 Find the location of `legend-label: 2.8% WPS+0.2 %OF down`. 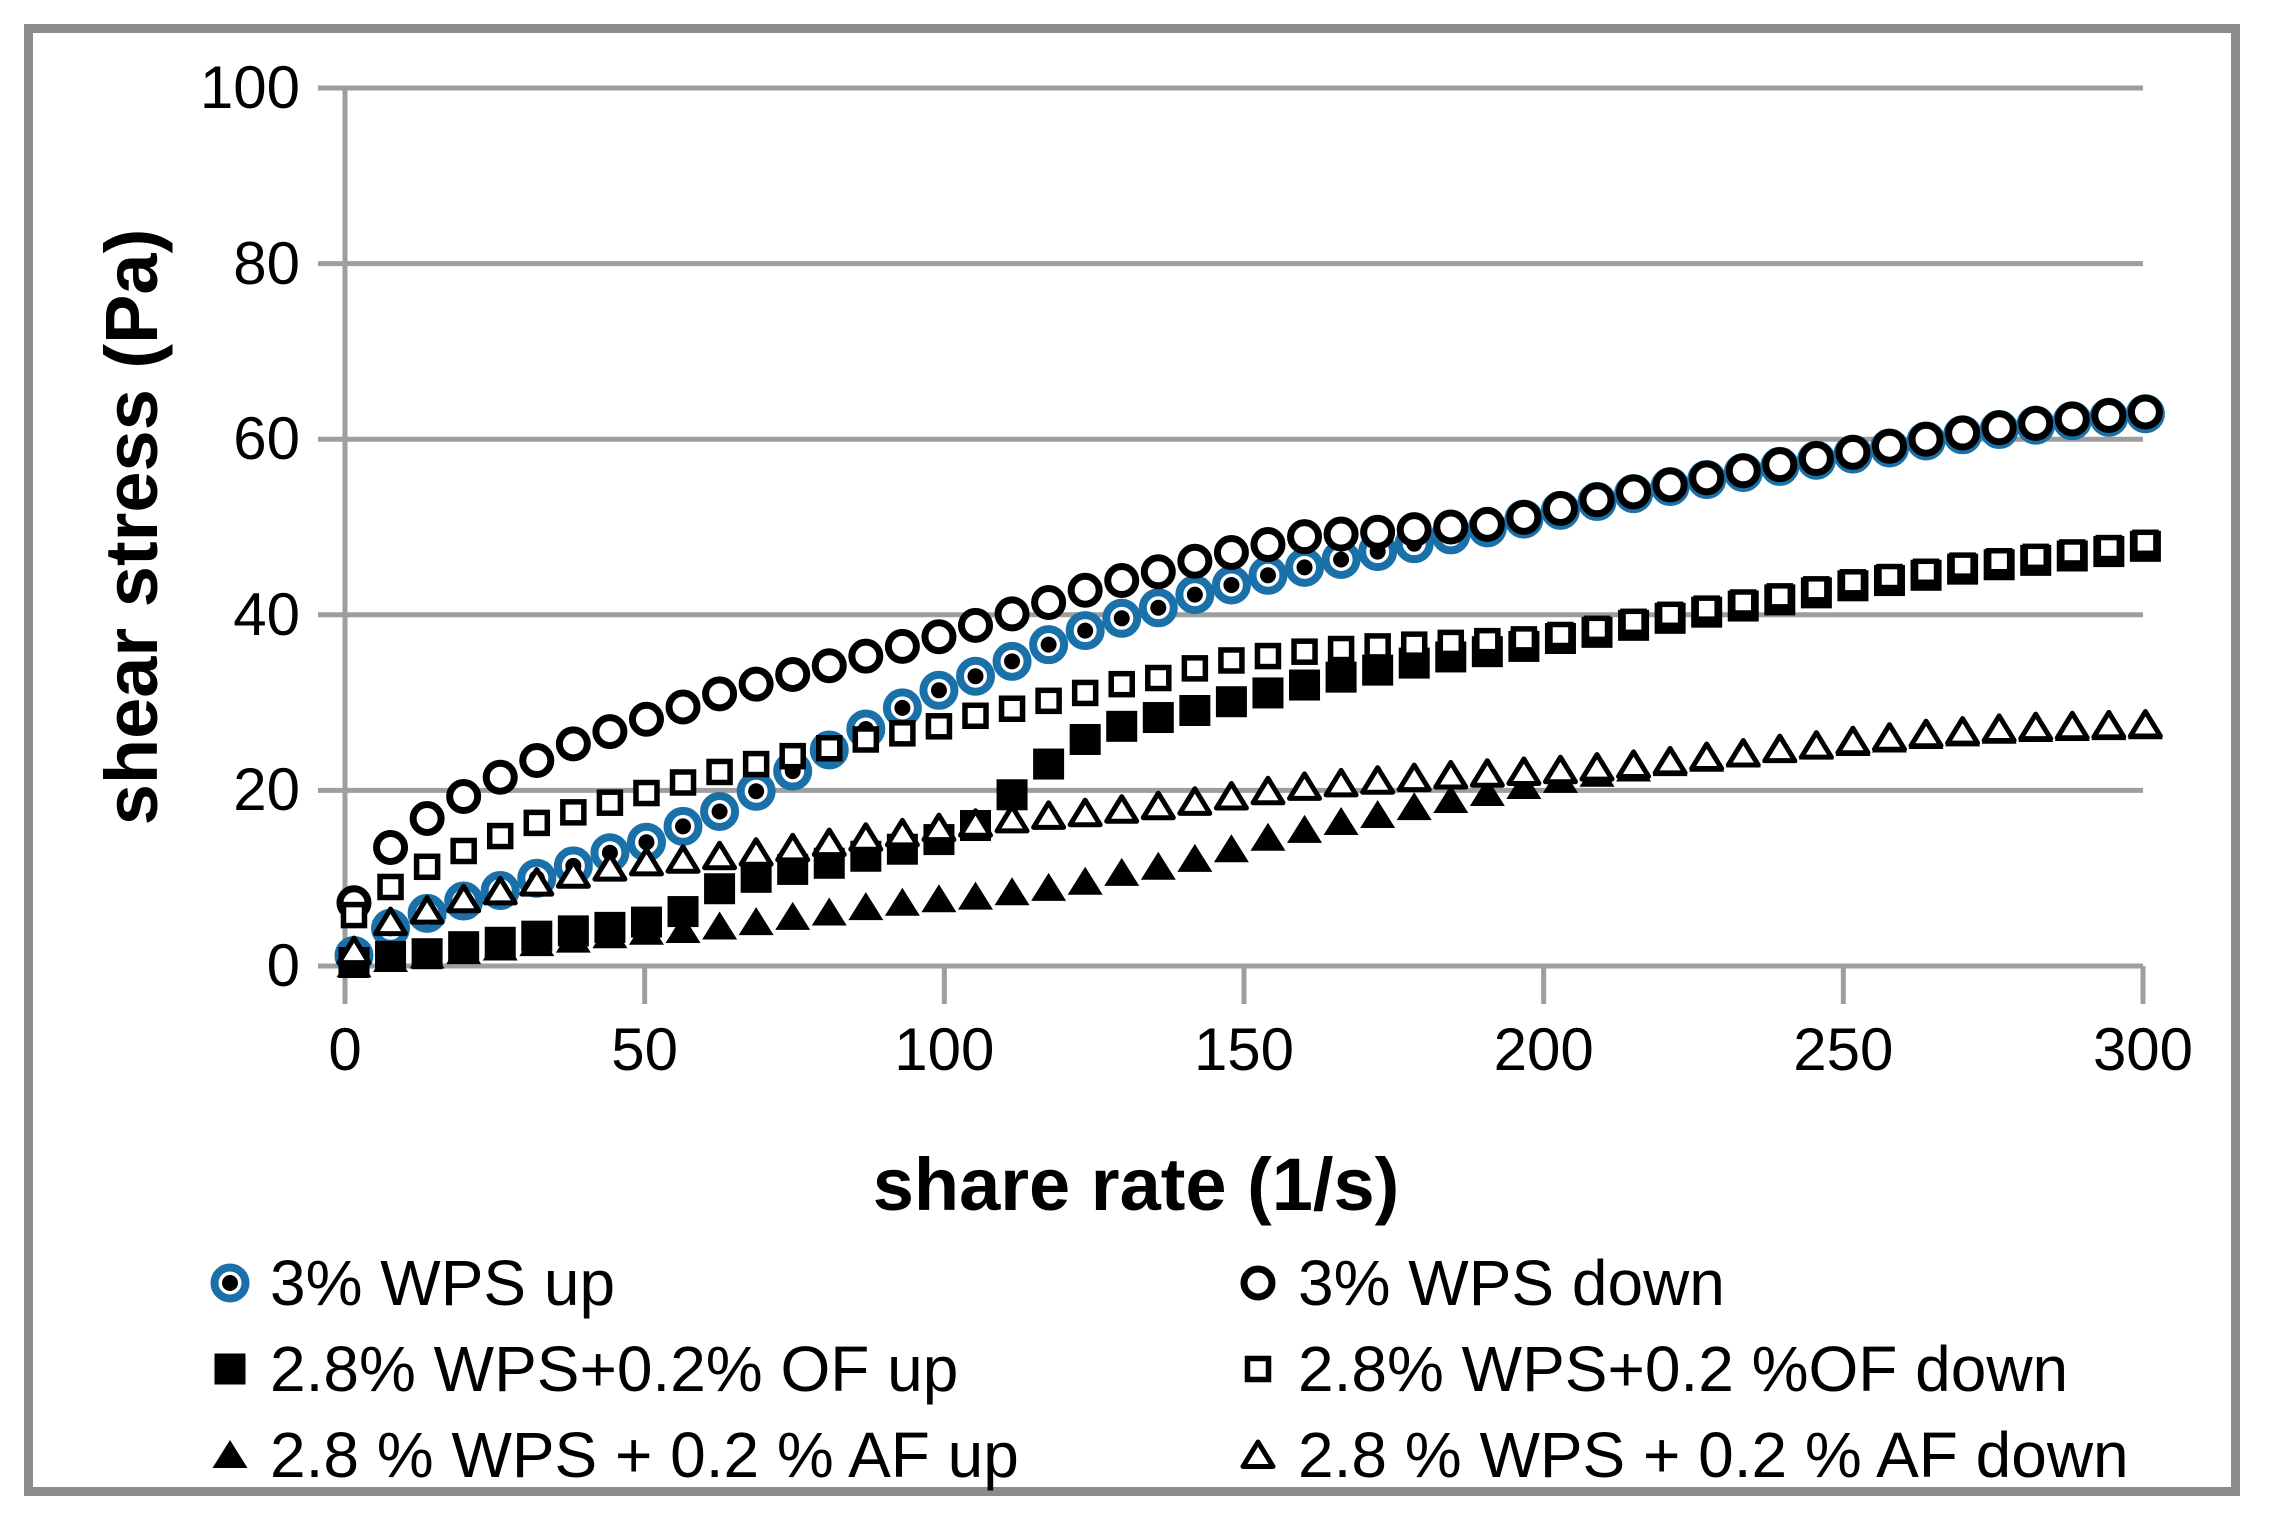

legend-label: 2.8% WPS+0.2 %OF down is located at coordinates (1683, 1369).